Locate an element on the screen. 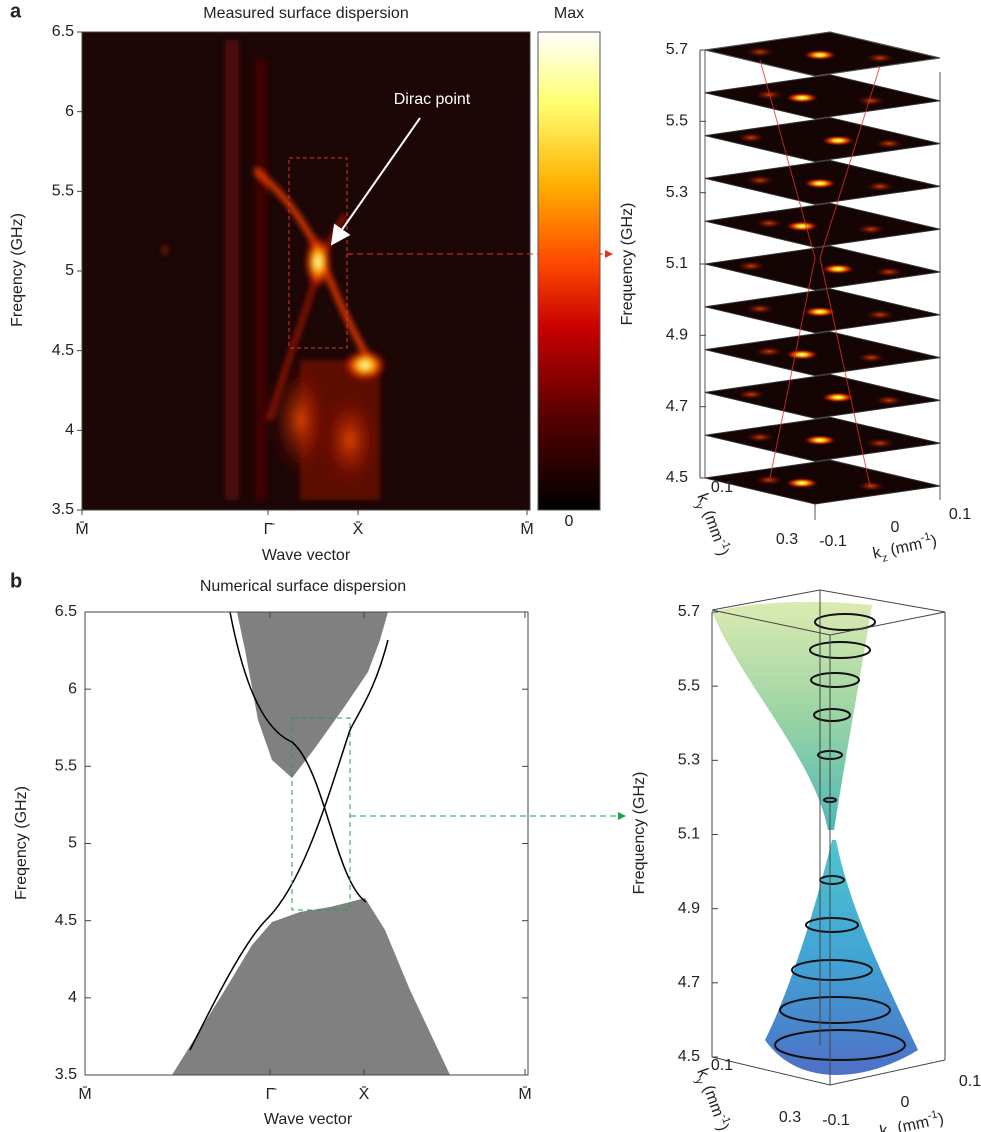 The image size is (981, 1132). zoom-box is located at coordinates (321, 814).